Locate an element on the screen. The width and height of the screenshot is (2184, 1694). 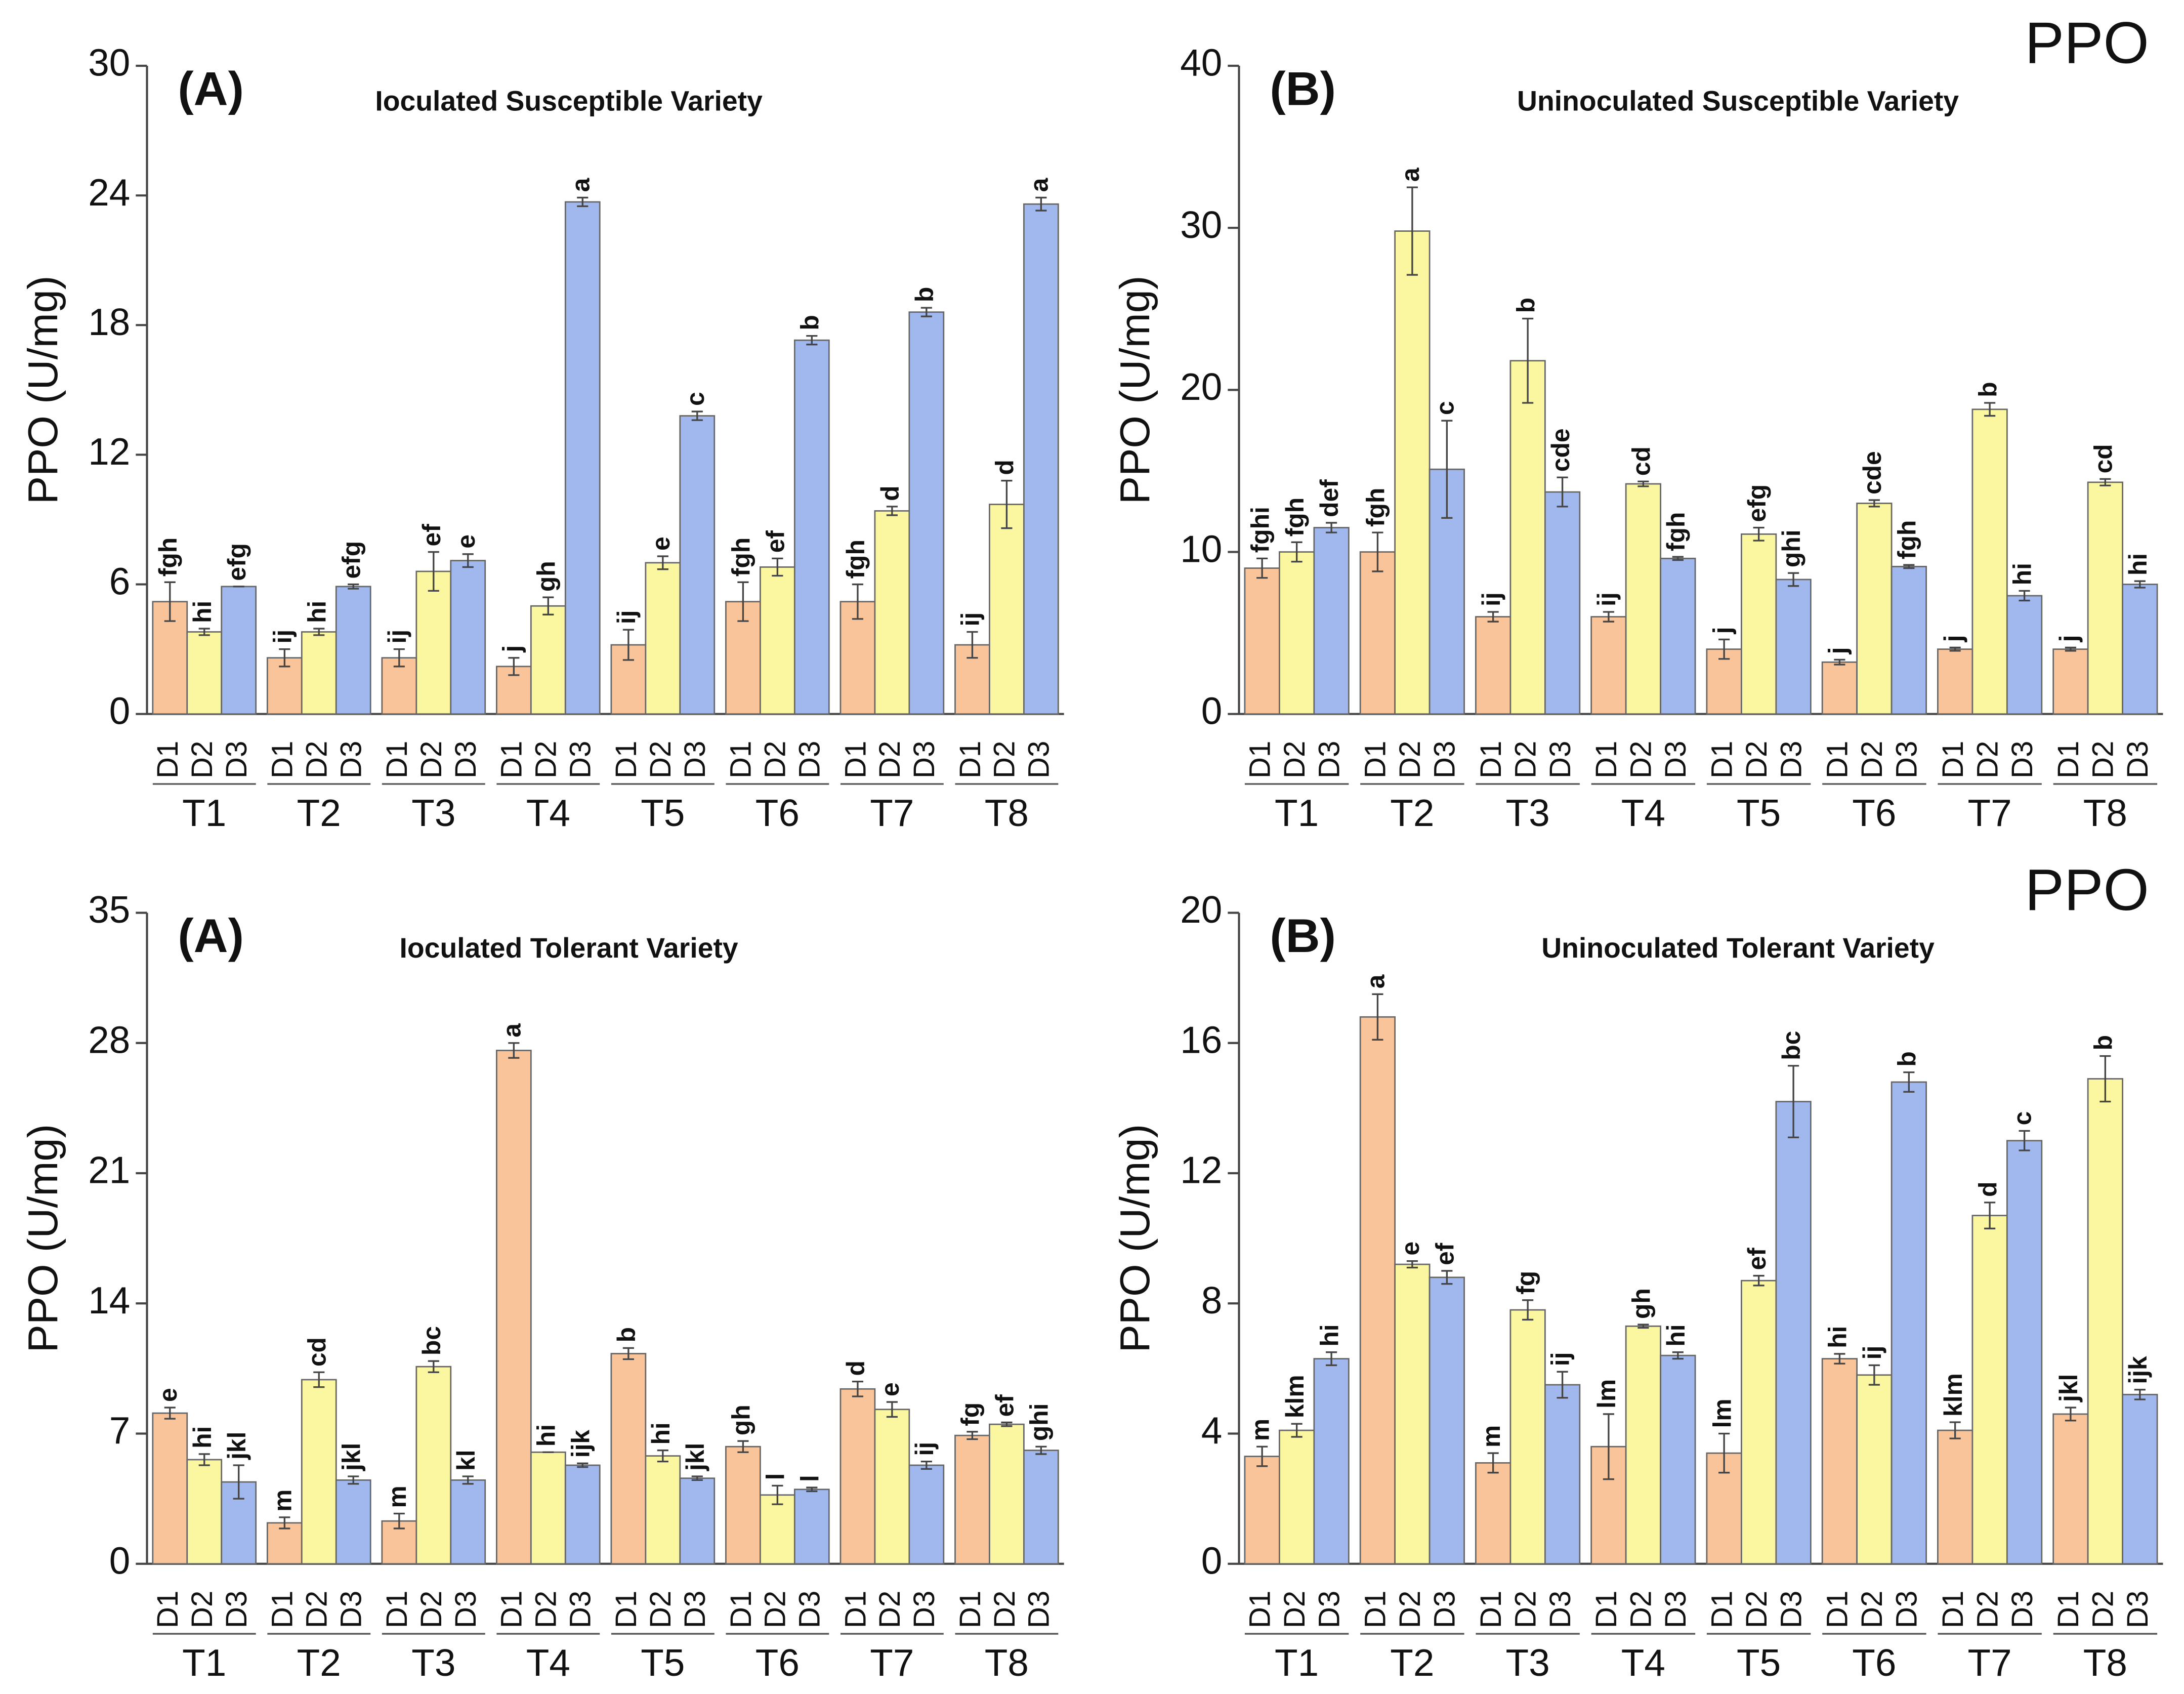
panel-title: (A) is located at coordinates (211, 88).